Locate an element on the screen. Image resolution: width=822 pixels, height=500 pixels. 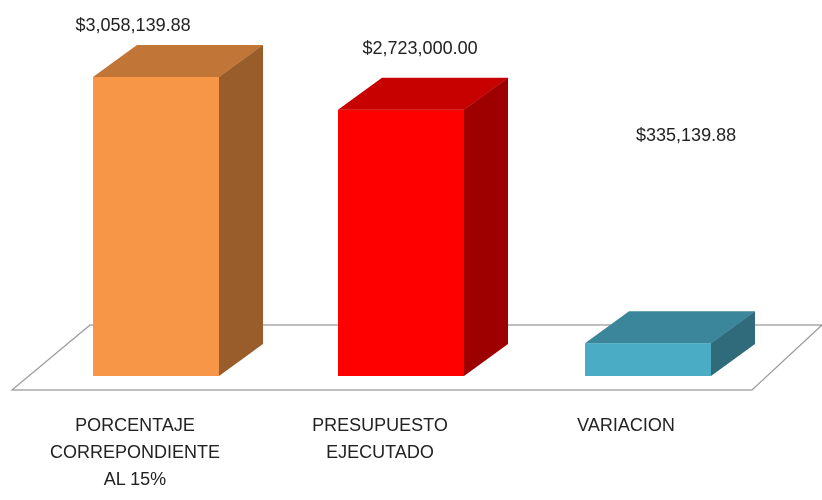
value-label: $3,058,139.88 is located at coordinates (133, 25).